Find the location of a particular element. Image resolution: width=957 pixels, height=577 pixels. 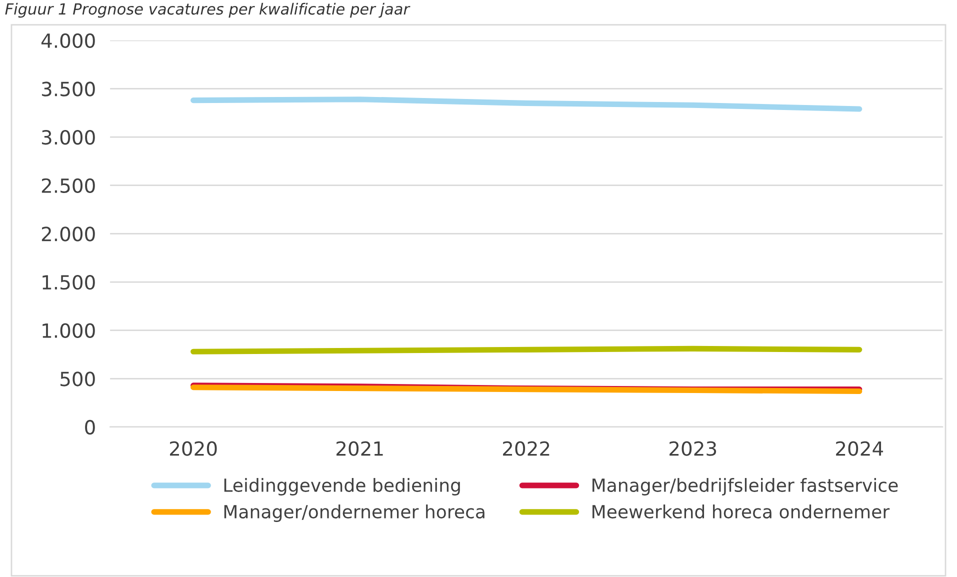

x-tick-label: 2020 is located at coordinates (193, 448).